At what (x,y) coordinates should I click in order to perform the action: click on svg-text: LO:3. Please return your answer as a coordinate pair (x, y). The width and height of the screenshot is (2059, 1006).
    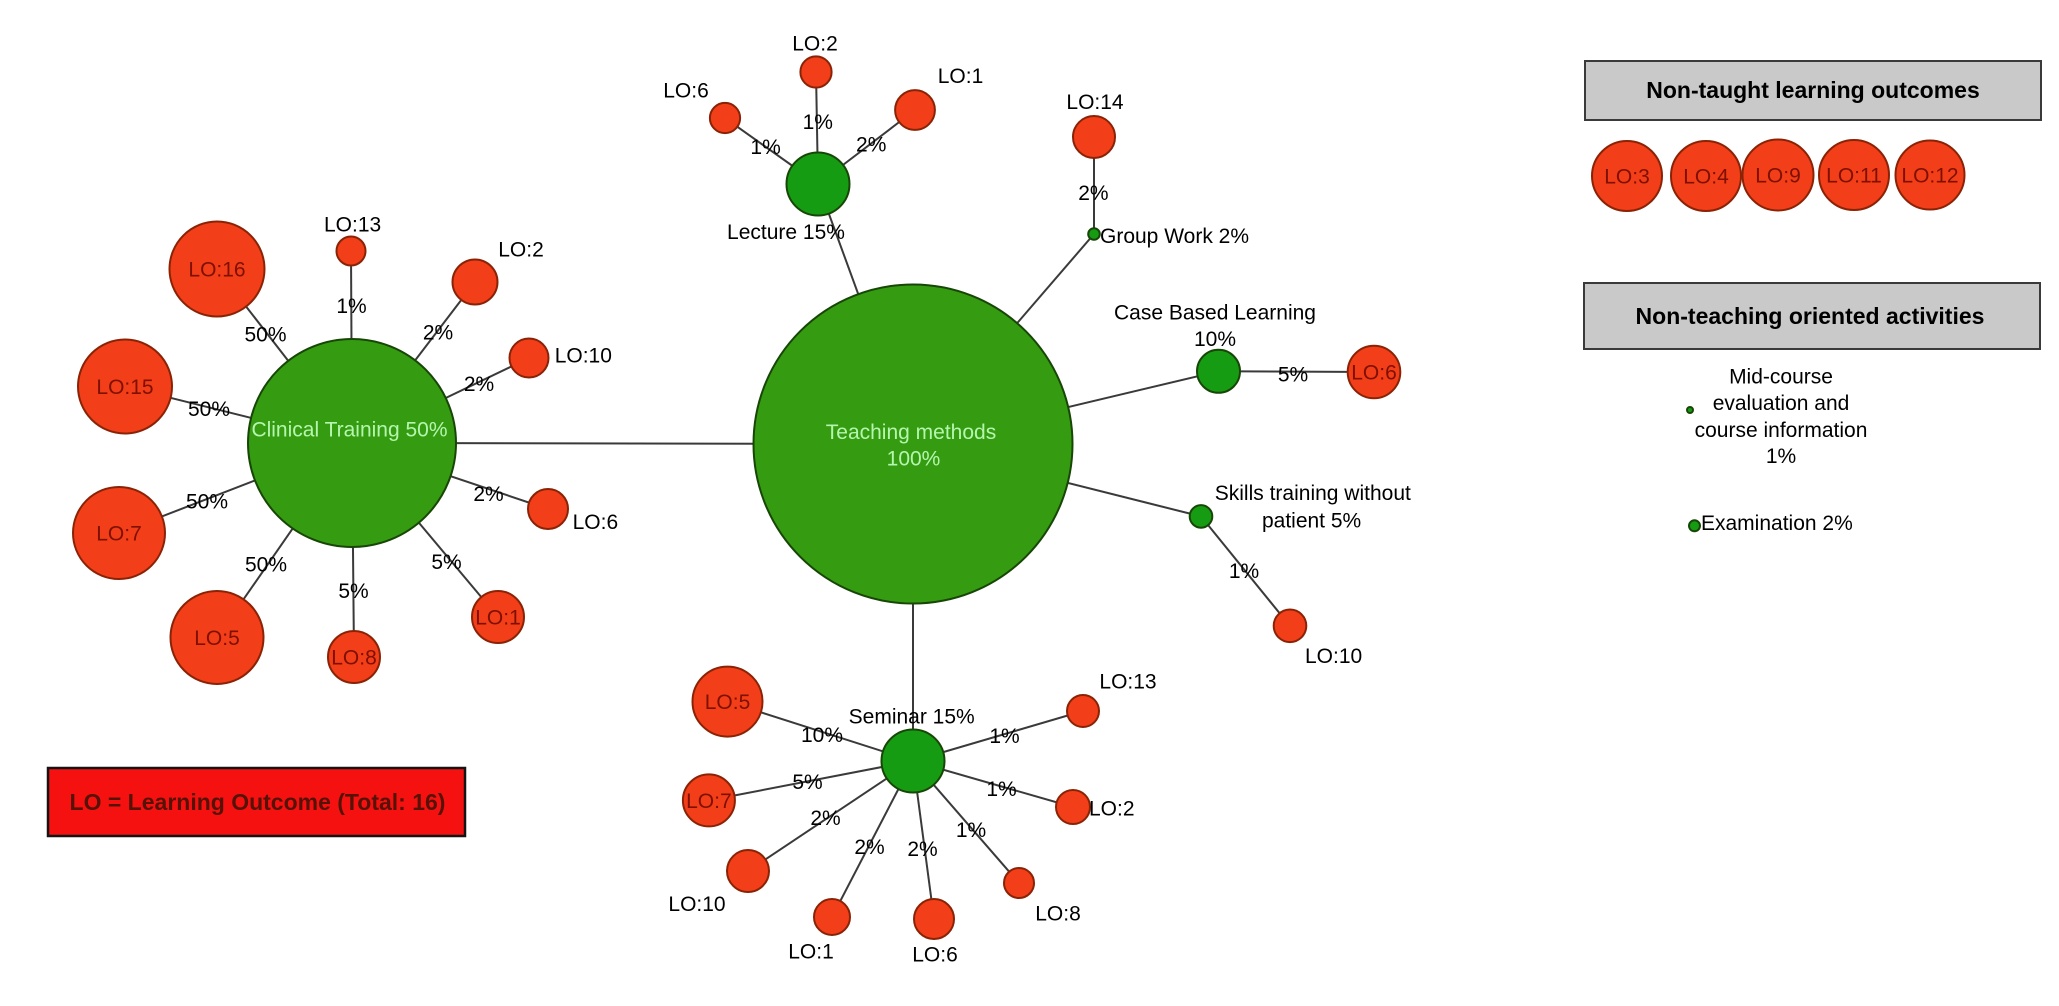
    Looking at the image, I should click on (1627, 177).